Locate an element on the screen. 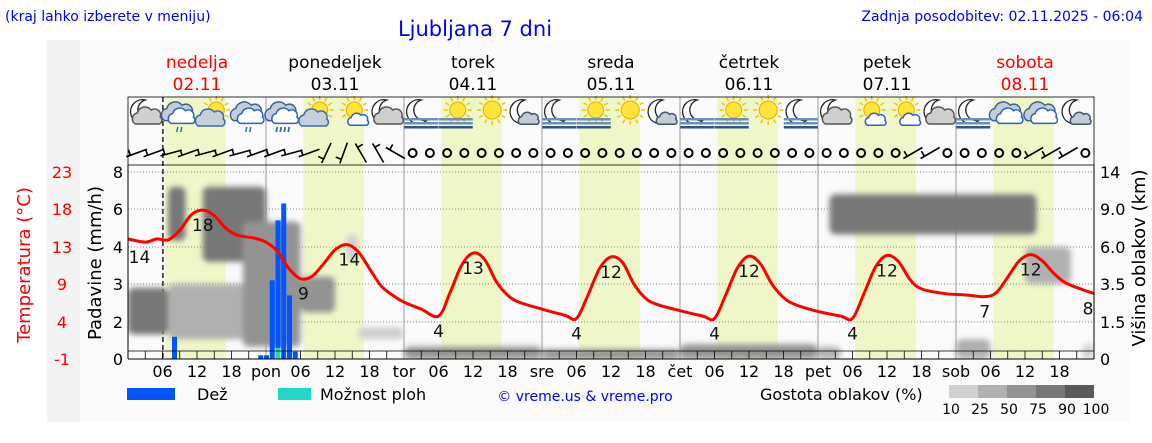 The width and height of the screenshot is (1152, 443). temperature-label: 12 is located at coordinates (1031, 271).